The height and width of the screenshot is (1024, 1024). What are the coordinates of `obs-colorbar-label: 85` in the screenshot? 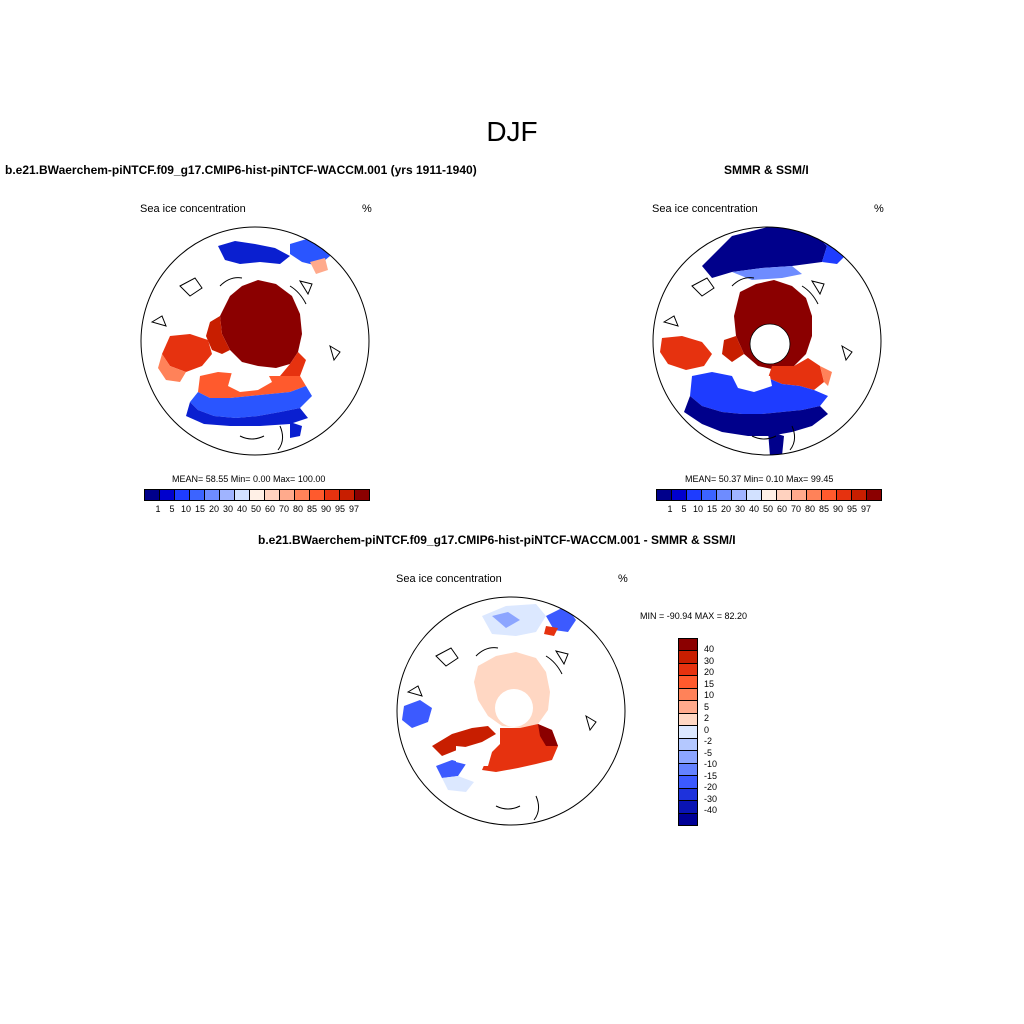 It's located at (823, 509).